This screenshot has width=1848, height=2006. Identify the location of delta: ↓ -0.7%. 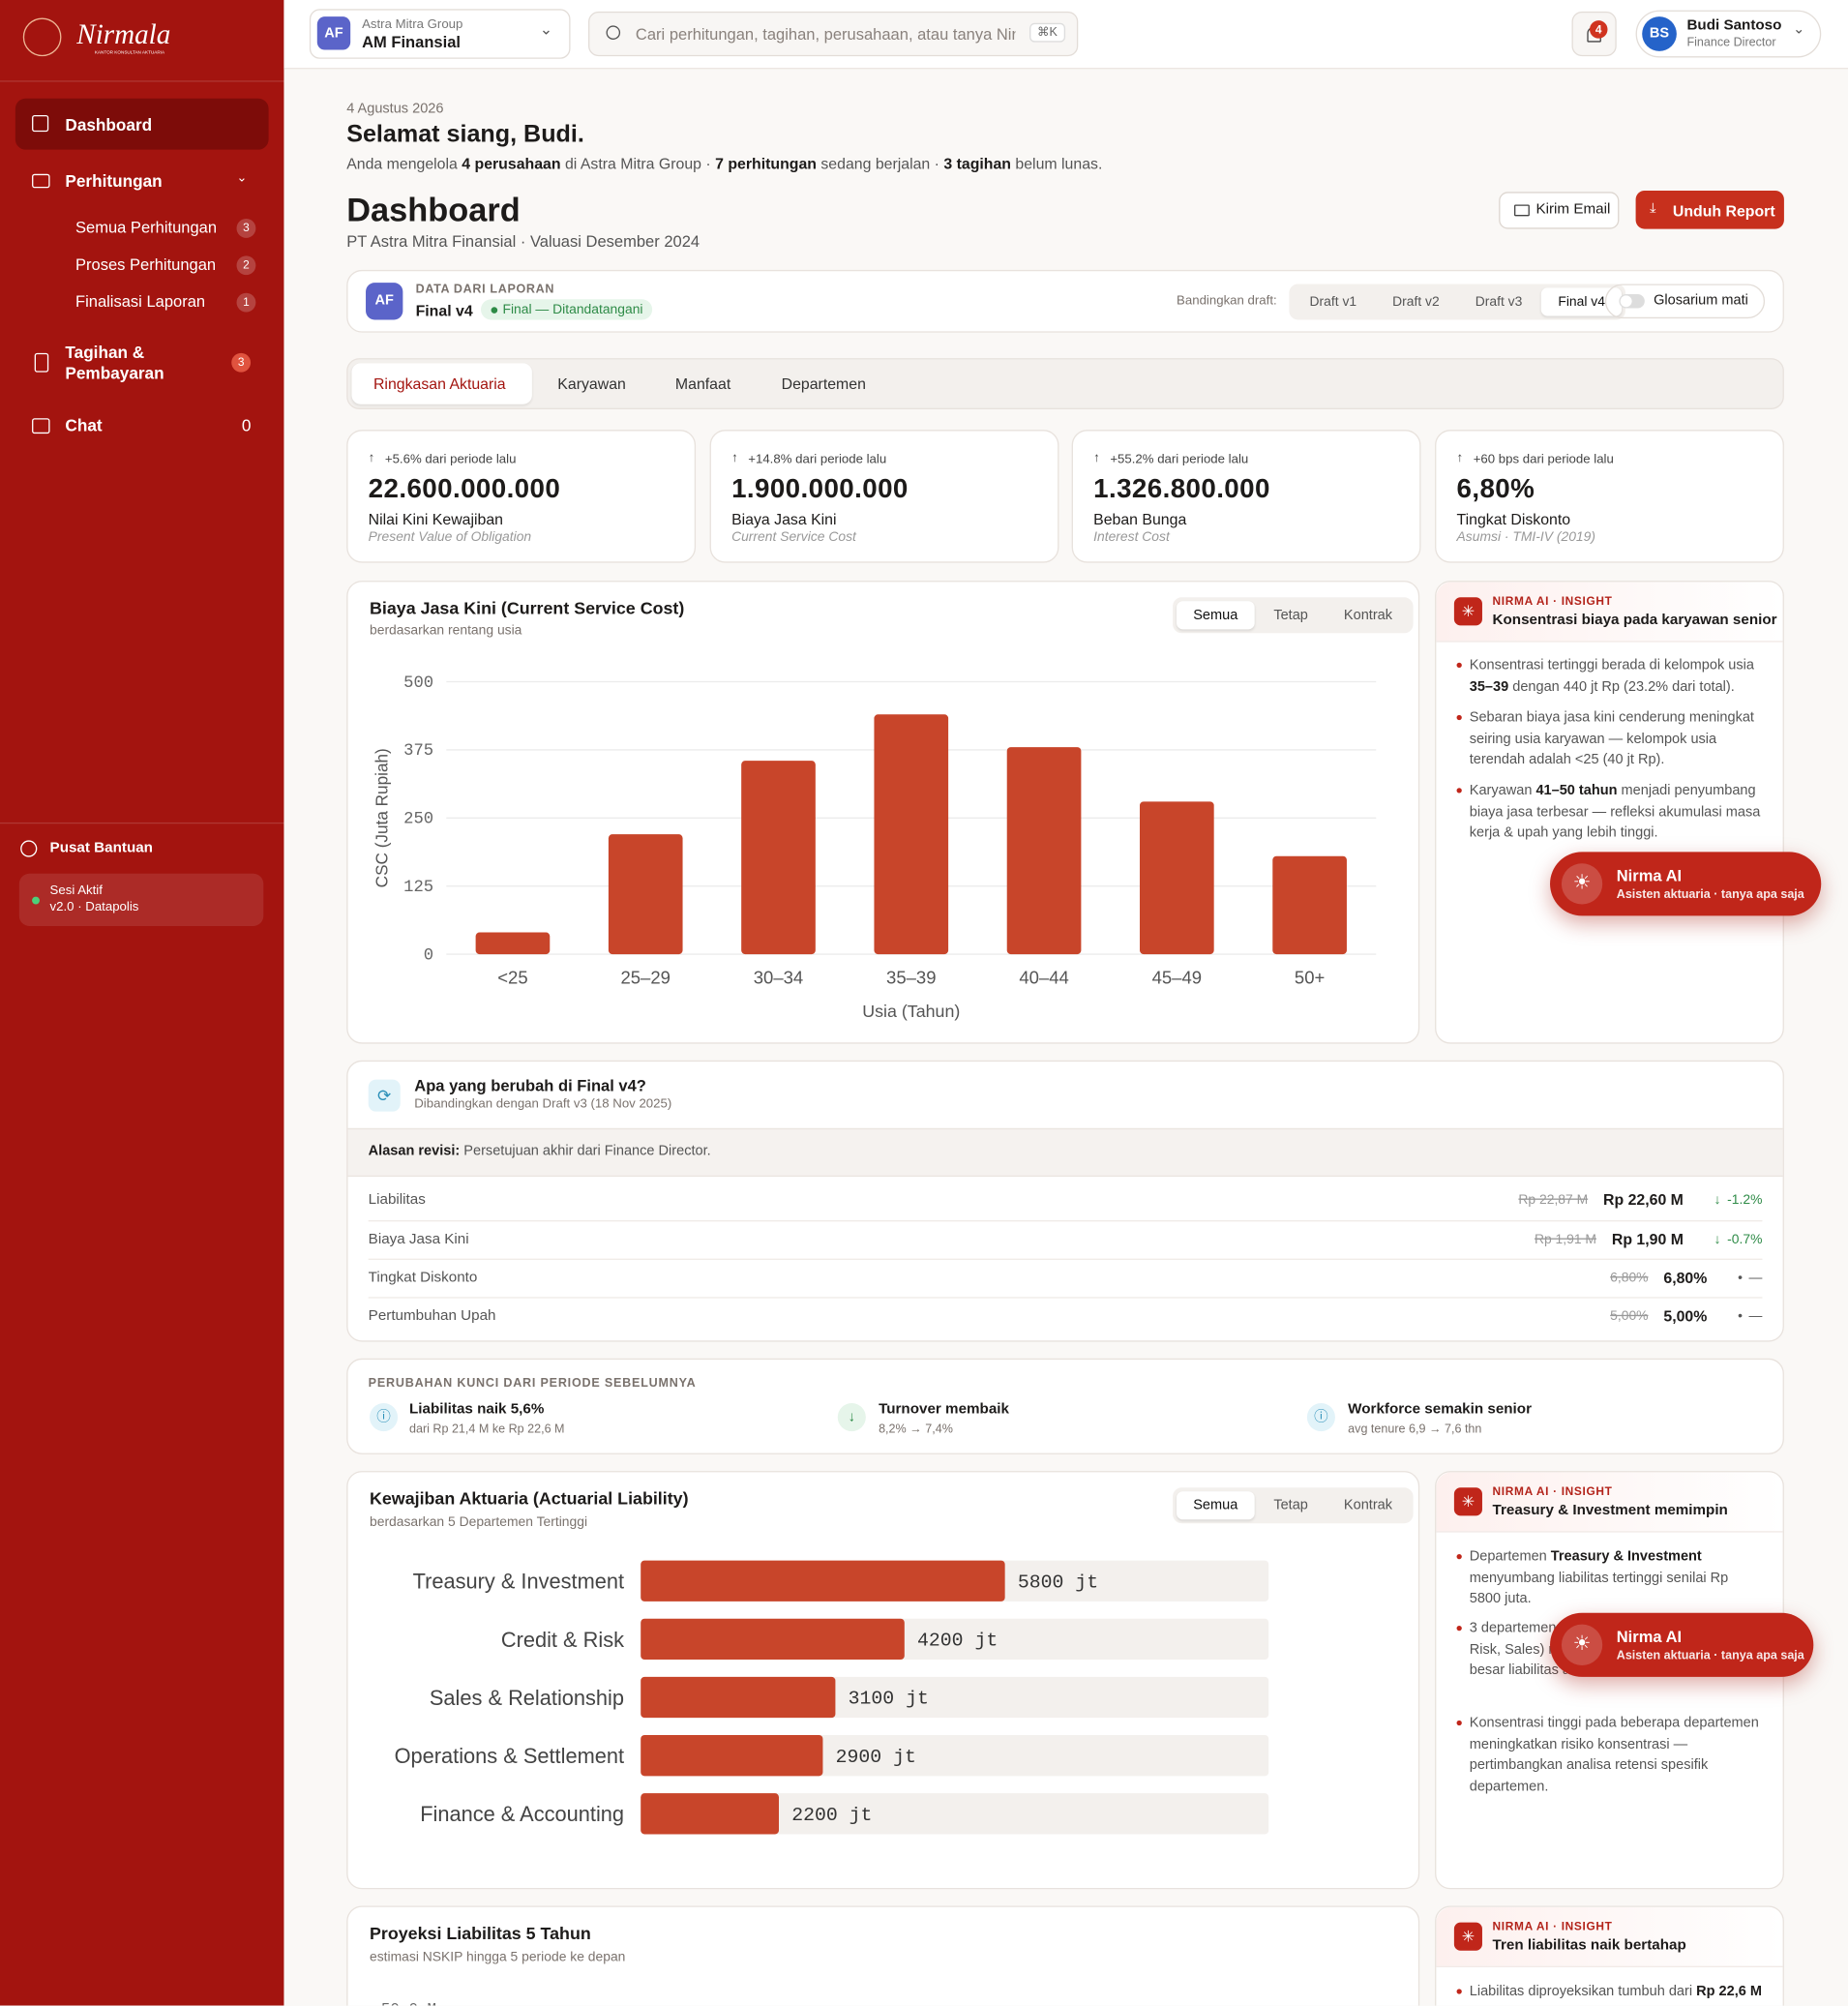
(1738, 1239).